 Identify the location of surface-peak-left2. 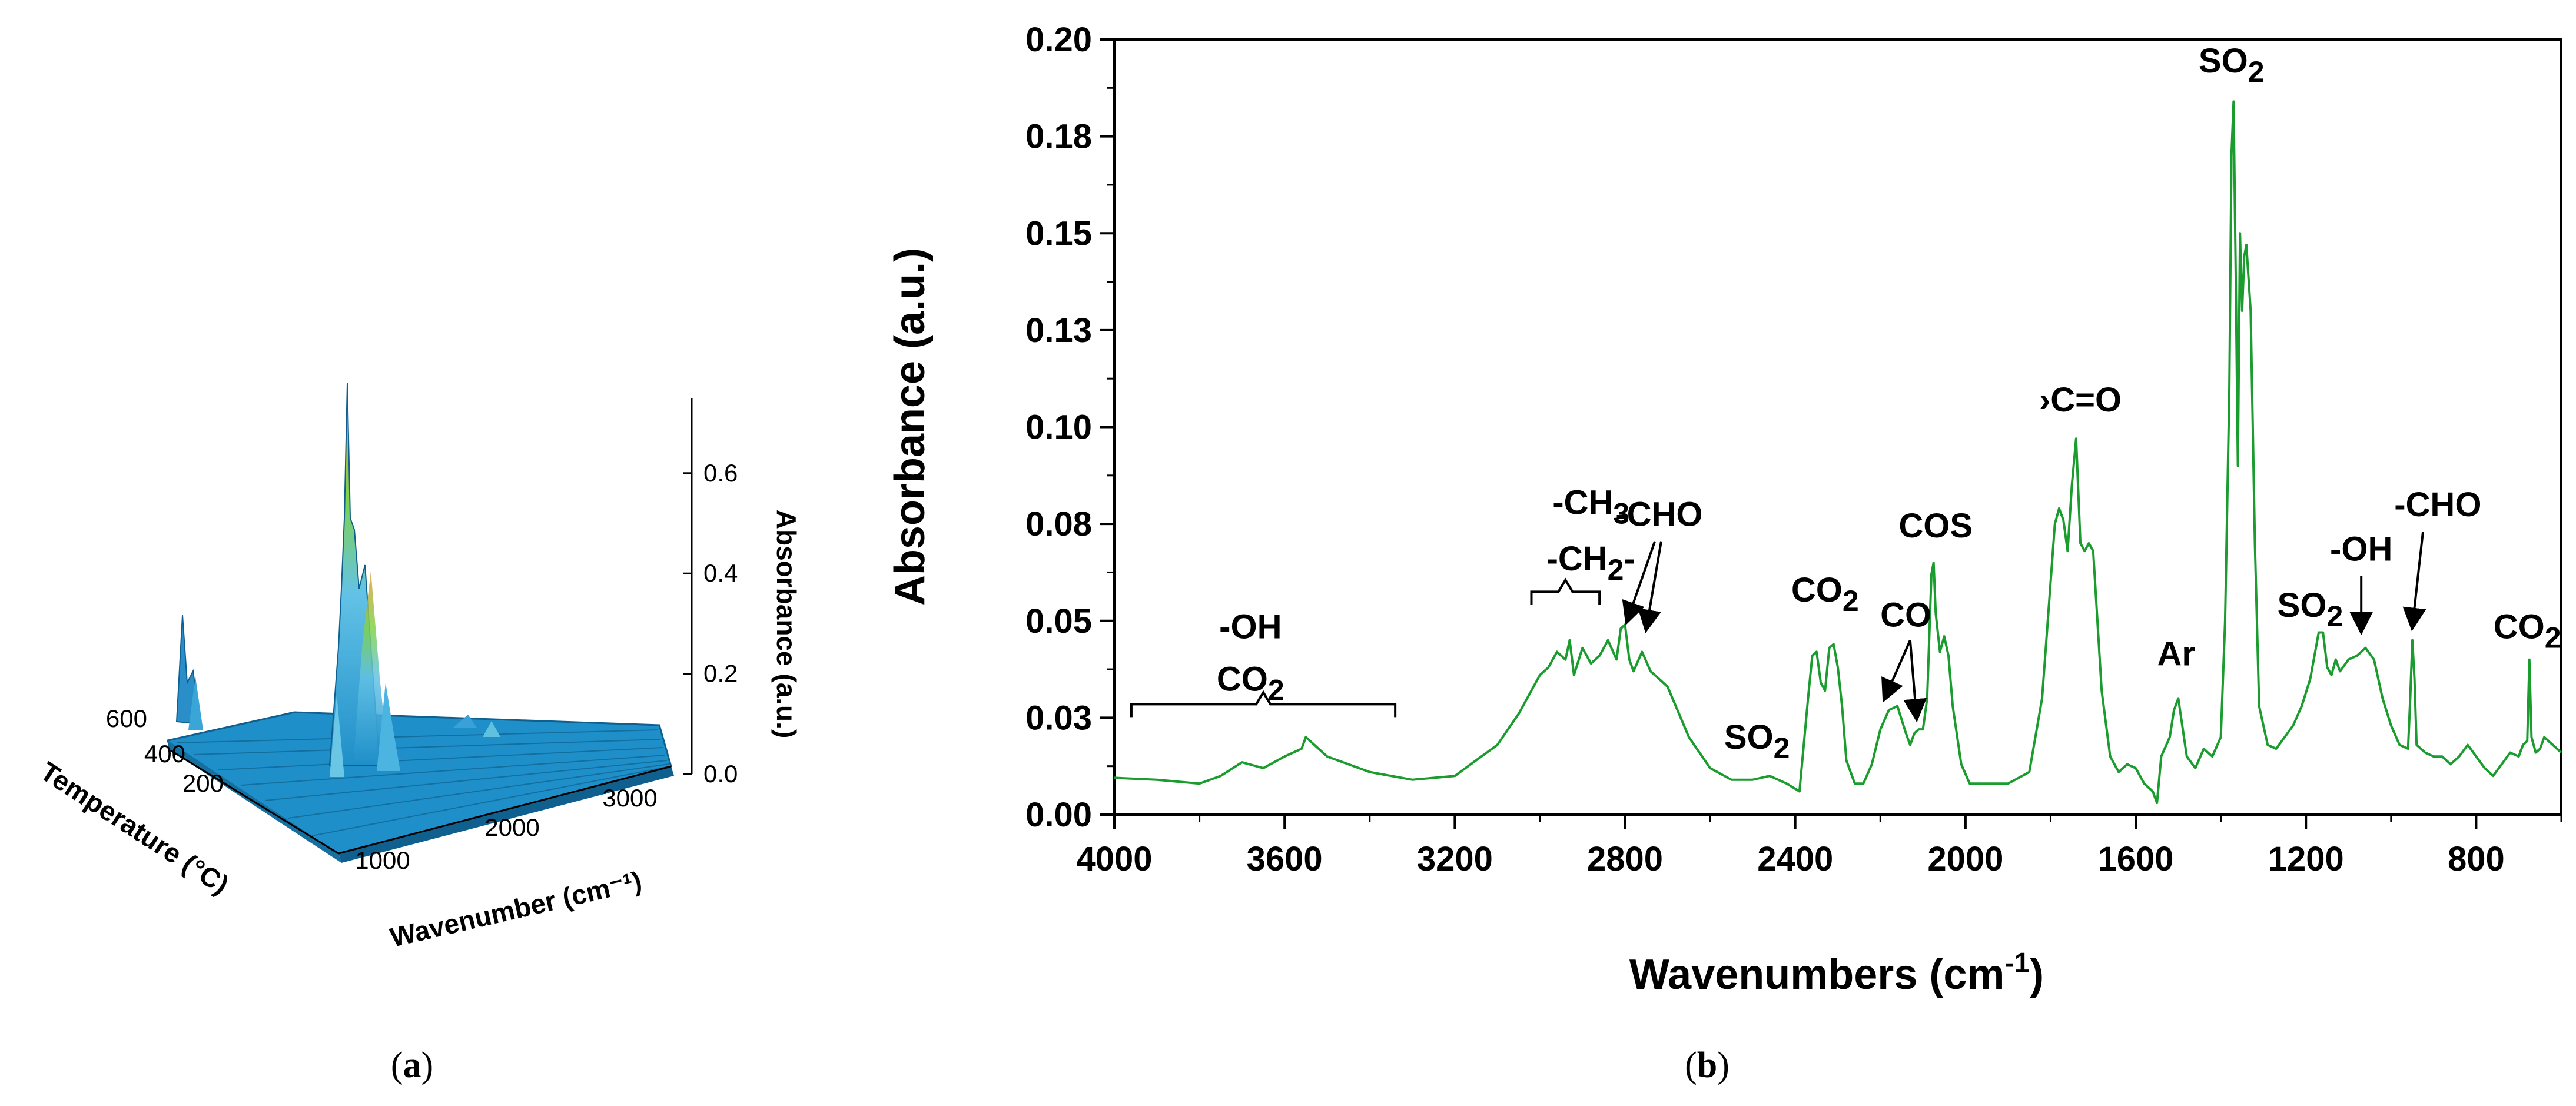
(195, 703).